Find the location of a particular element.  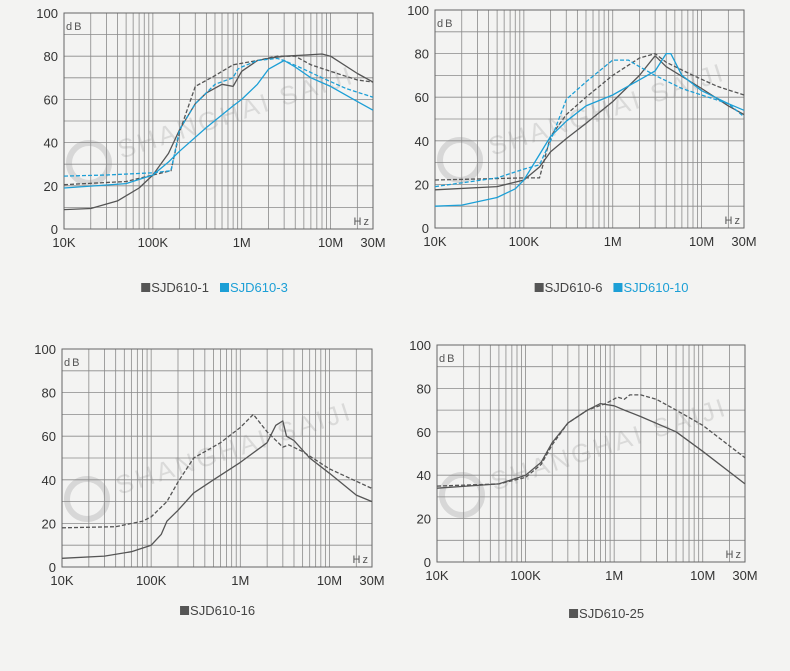

legend-label: SJD610-3 is located at coordinates (259, 287).